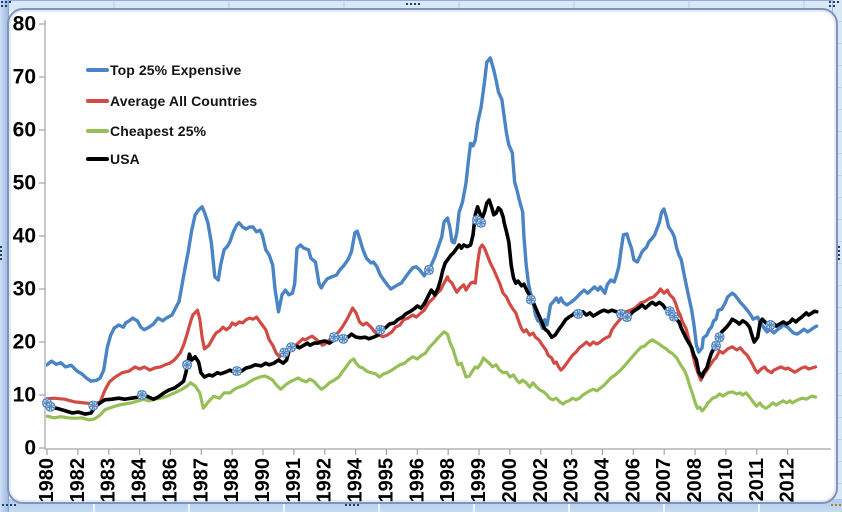 Image resolution: width=842 pixels, height=512 pixels. Describe the element at coordinates (417, 480) in the screenshot. I see `x-axis-label: 1996` at that location.